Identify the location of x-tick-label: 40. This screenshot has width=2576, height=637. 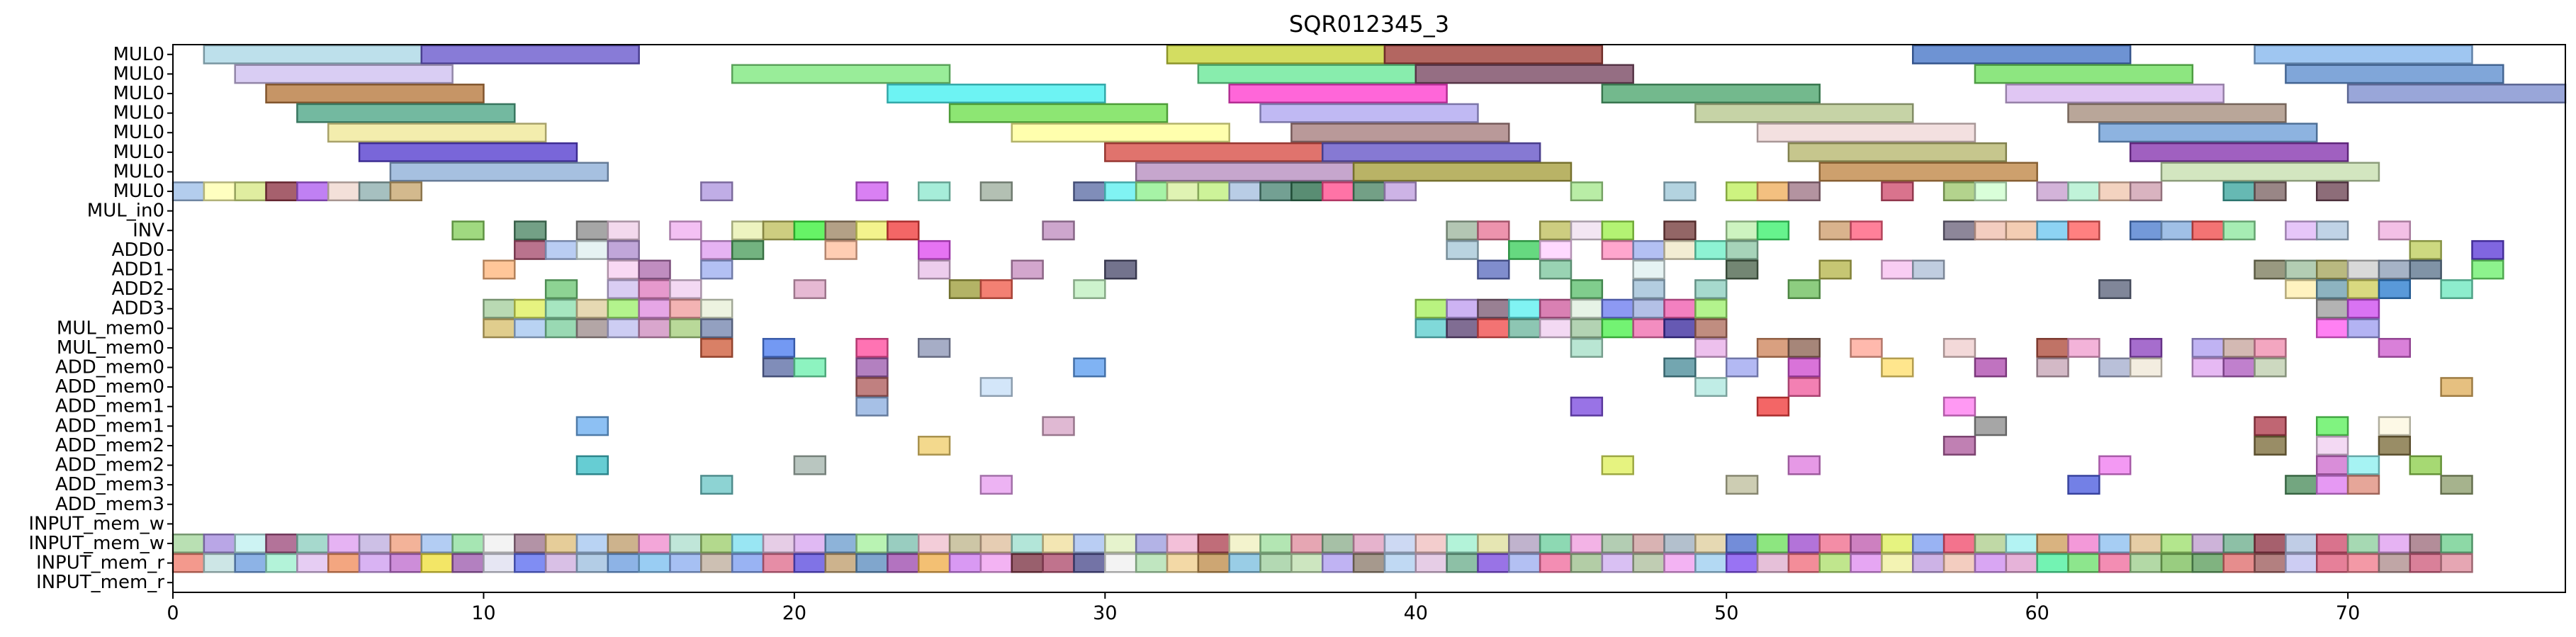
(1416, 613).